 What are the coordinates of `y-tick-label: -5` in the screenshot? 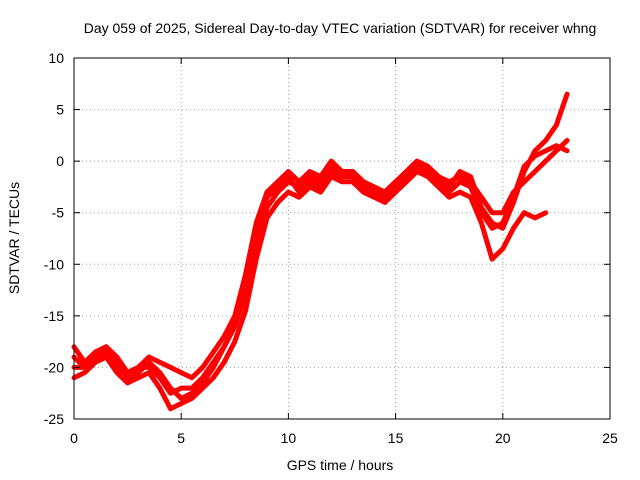 It's located at (58, 213).